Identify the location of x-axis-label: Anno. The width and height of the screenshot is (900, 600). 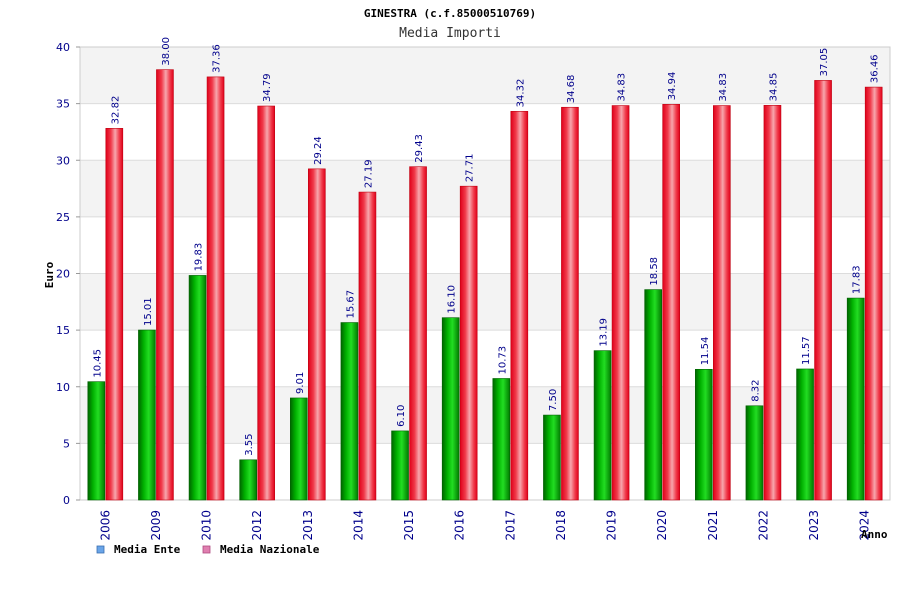
(874, 534).